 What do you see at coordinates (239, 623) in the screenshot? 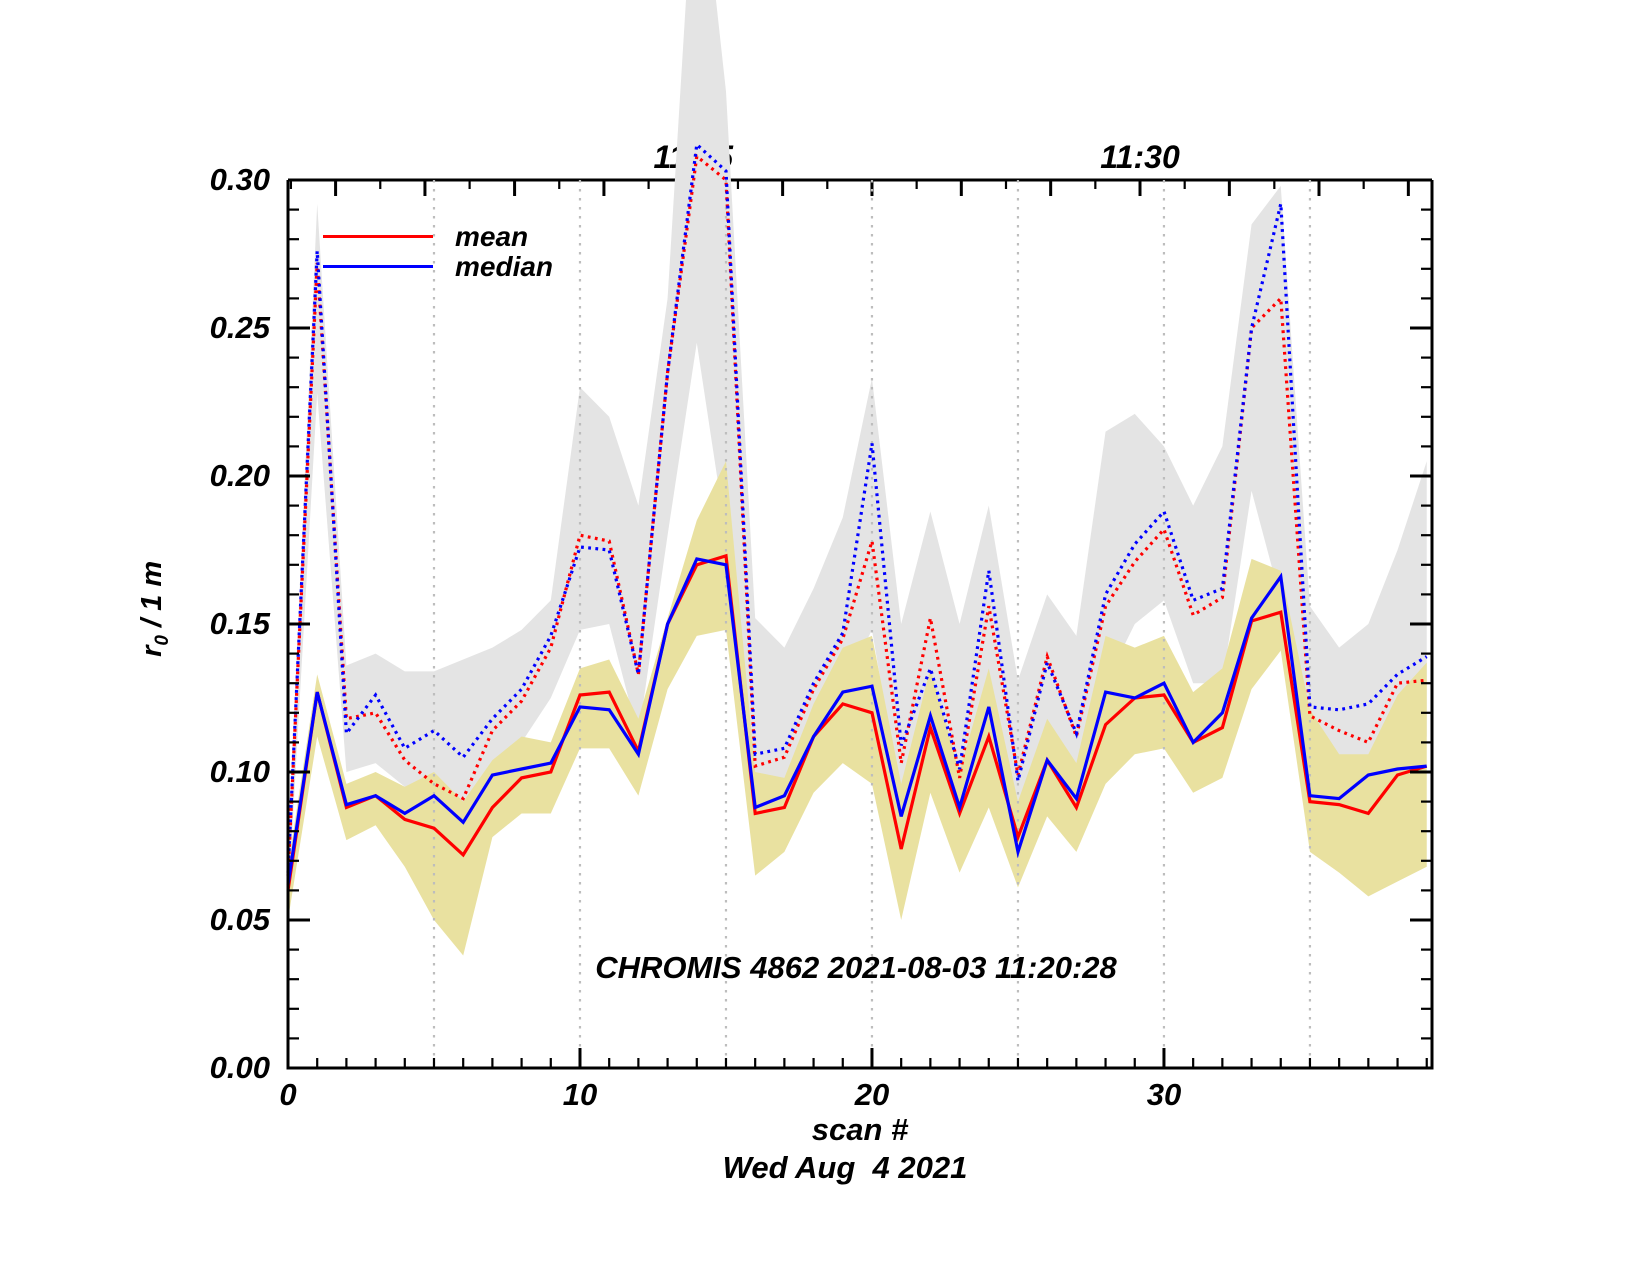
I see `y-tick-label: 0.15` at bounding box center [239, 623].